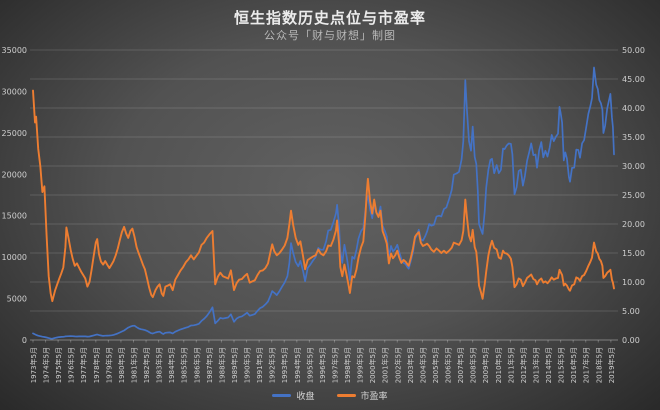 Image resolution: width=660 pixels, height=410 pixels. I want to click on legend-label-pe: 市盈率, so click(374, 397).